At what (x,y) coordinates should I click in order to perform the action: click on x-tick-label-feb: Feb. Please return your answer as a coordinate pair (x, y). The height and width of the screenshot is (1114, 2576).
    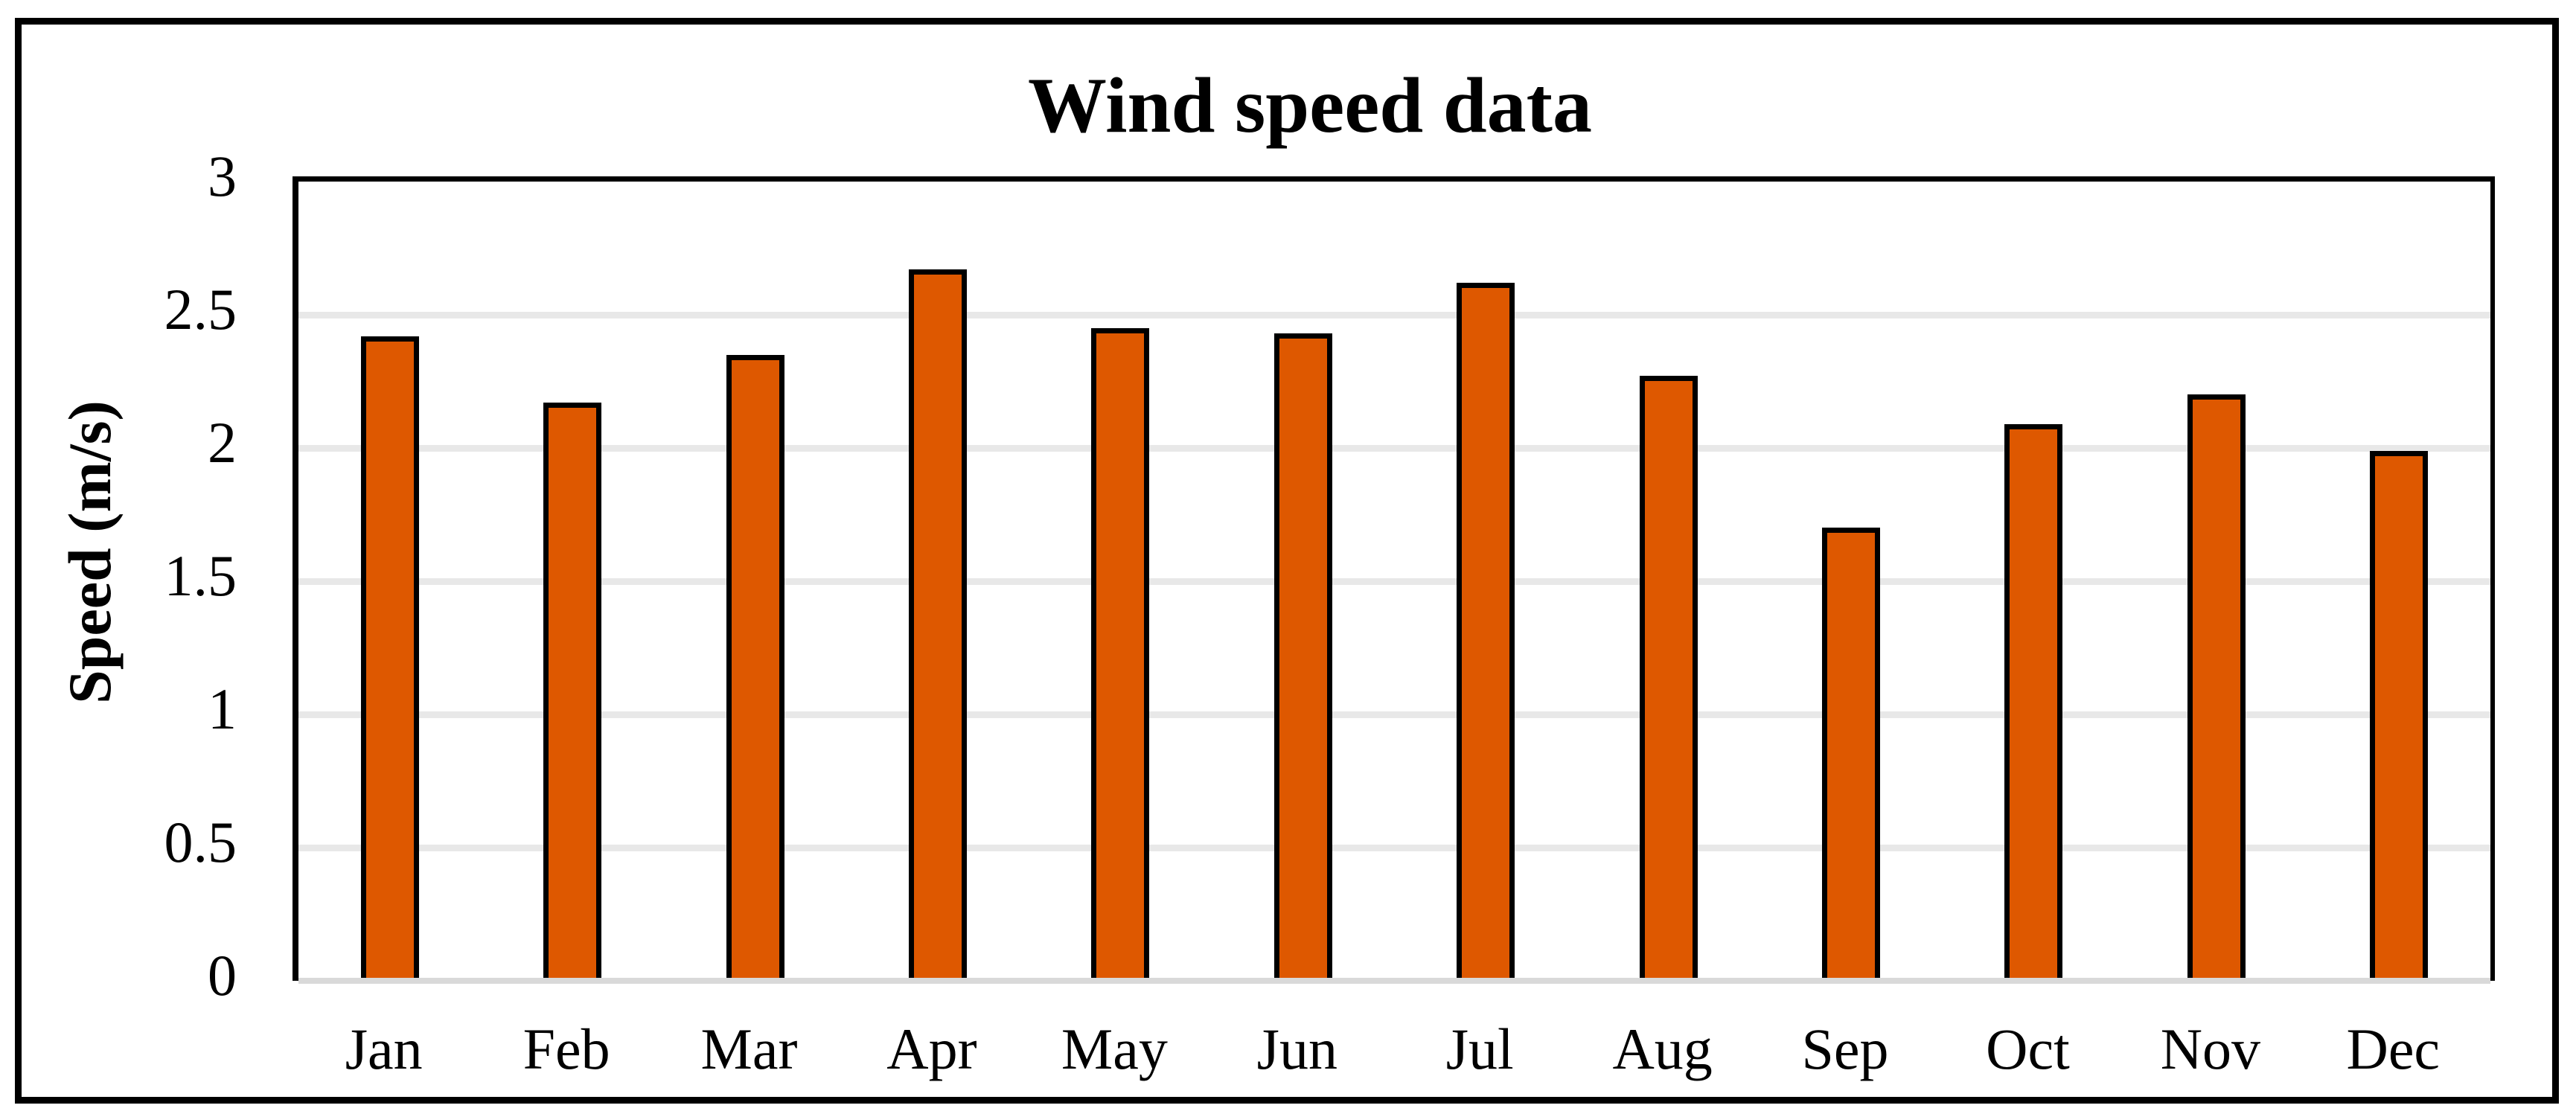
    Looking at the image, I should click on (566, 1049).